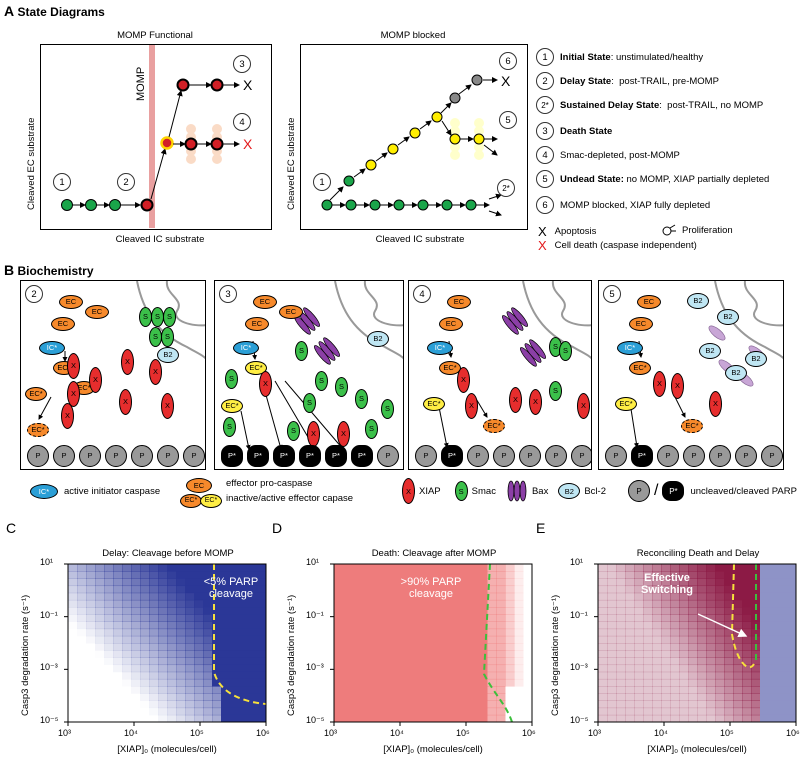 The image size is (800, 766). Describe the element at coordinates (461, 491) in the screenshot. I see `smac-legend-icon: S` at that location.